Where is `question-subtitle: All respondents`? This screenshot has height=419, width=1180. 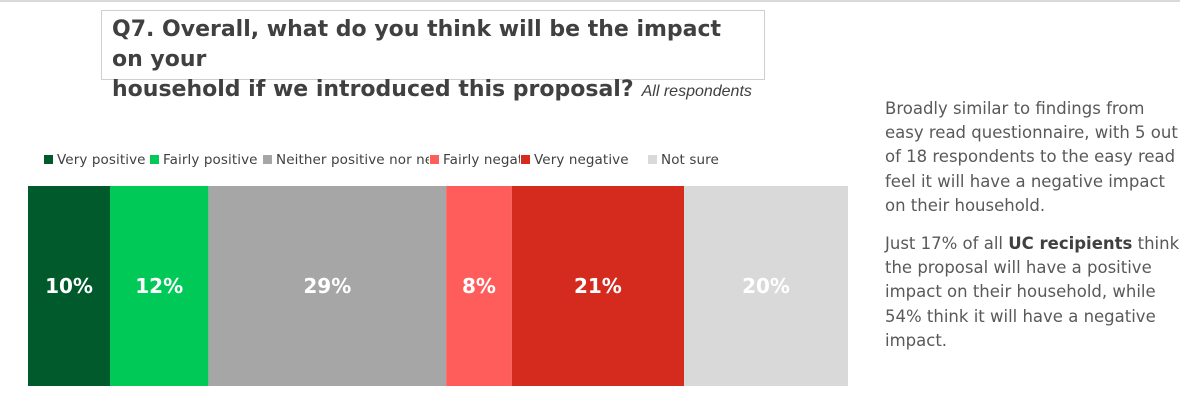 question-subtitle: All respondents is located at coordinates (696, 91).